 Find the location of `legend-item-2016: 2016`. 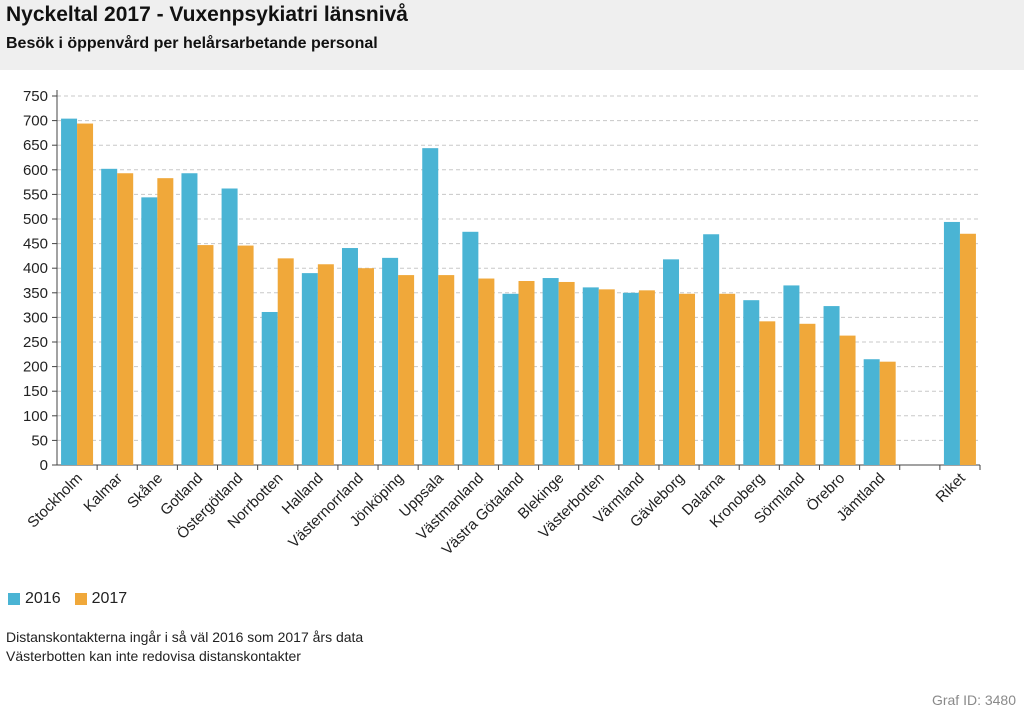

legend-item-2016: 2016 is located at coordinates (34, 599).